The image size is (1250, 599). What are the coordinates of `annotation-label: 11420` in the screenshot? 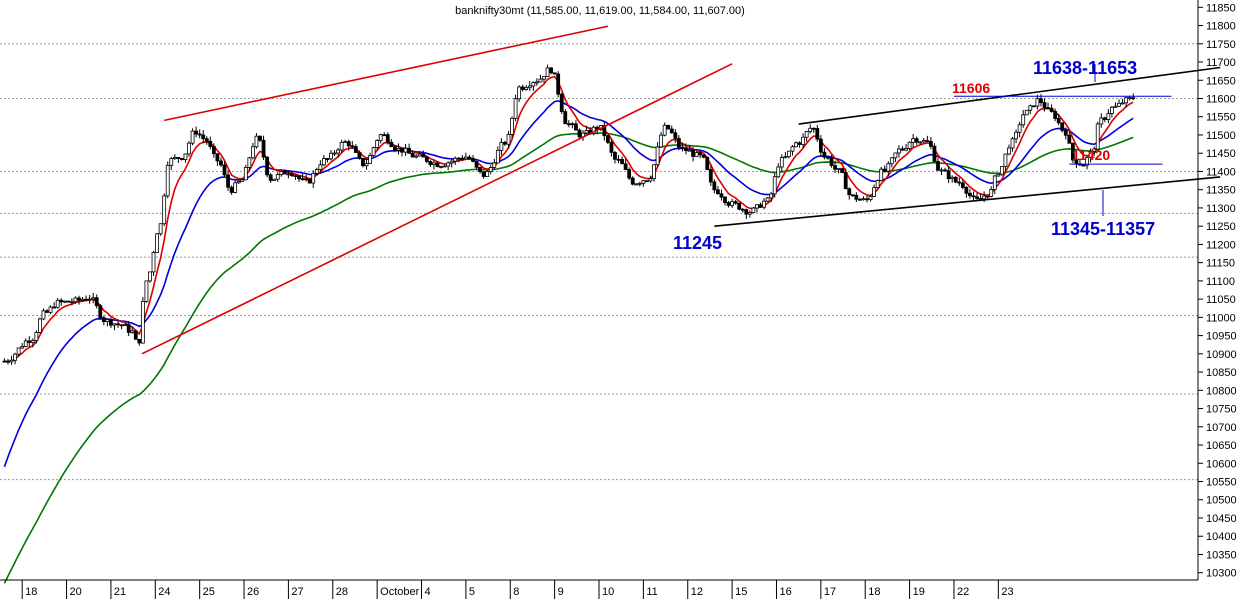 It's located at (1091, 155).